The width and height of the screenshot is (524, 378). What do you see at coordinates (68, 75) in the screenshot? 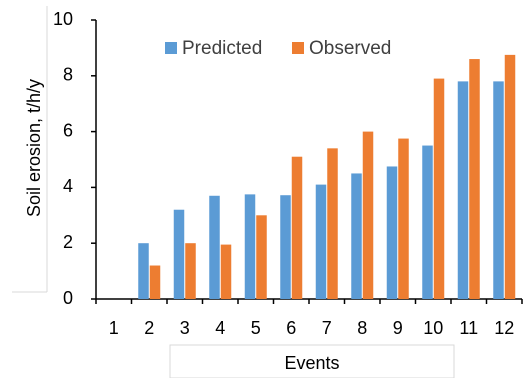
I see `y-tick-label: 8` at bounding box center [68, 75].